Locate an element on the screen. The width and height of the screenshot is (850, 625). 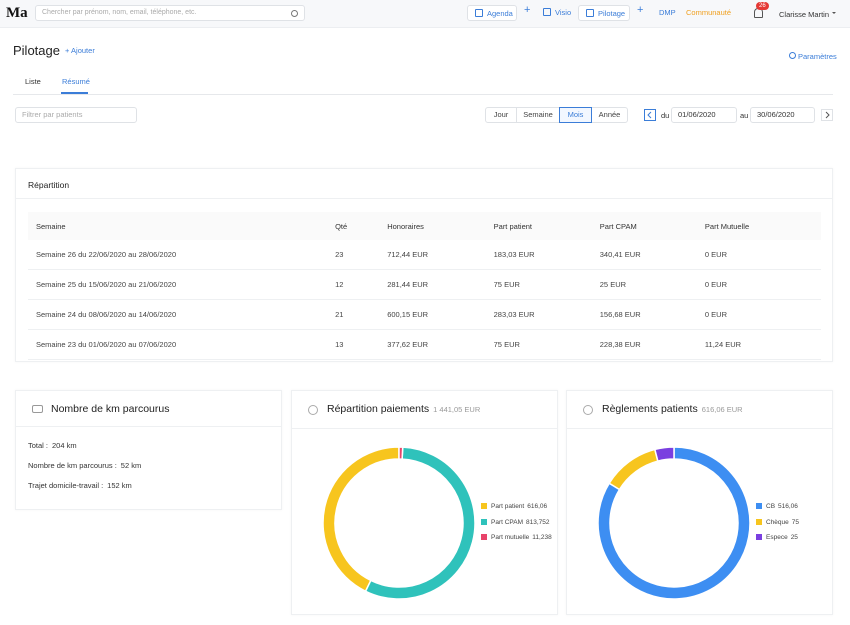
filter-placeholder: Filtrer par patients is located at coordinates (52, 114).